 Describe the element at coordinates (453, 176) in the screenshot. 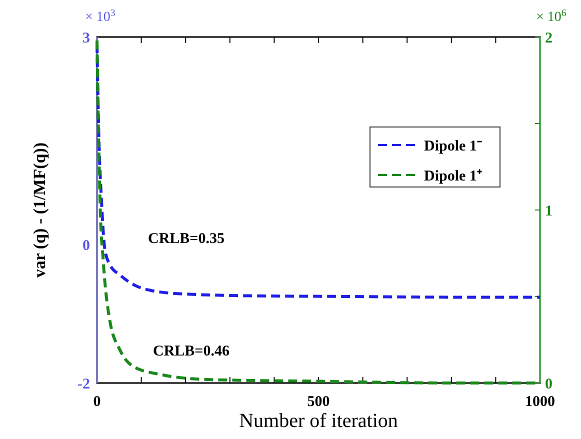

I see `legend-label: Dipole 1⁺` at that location.